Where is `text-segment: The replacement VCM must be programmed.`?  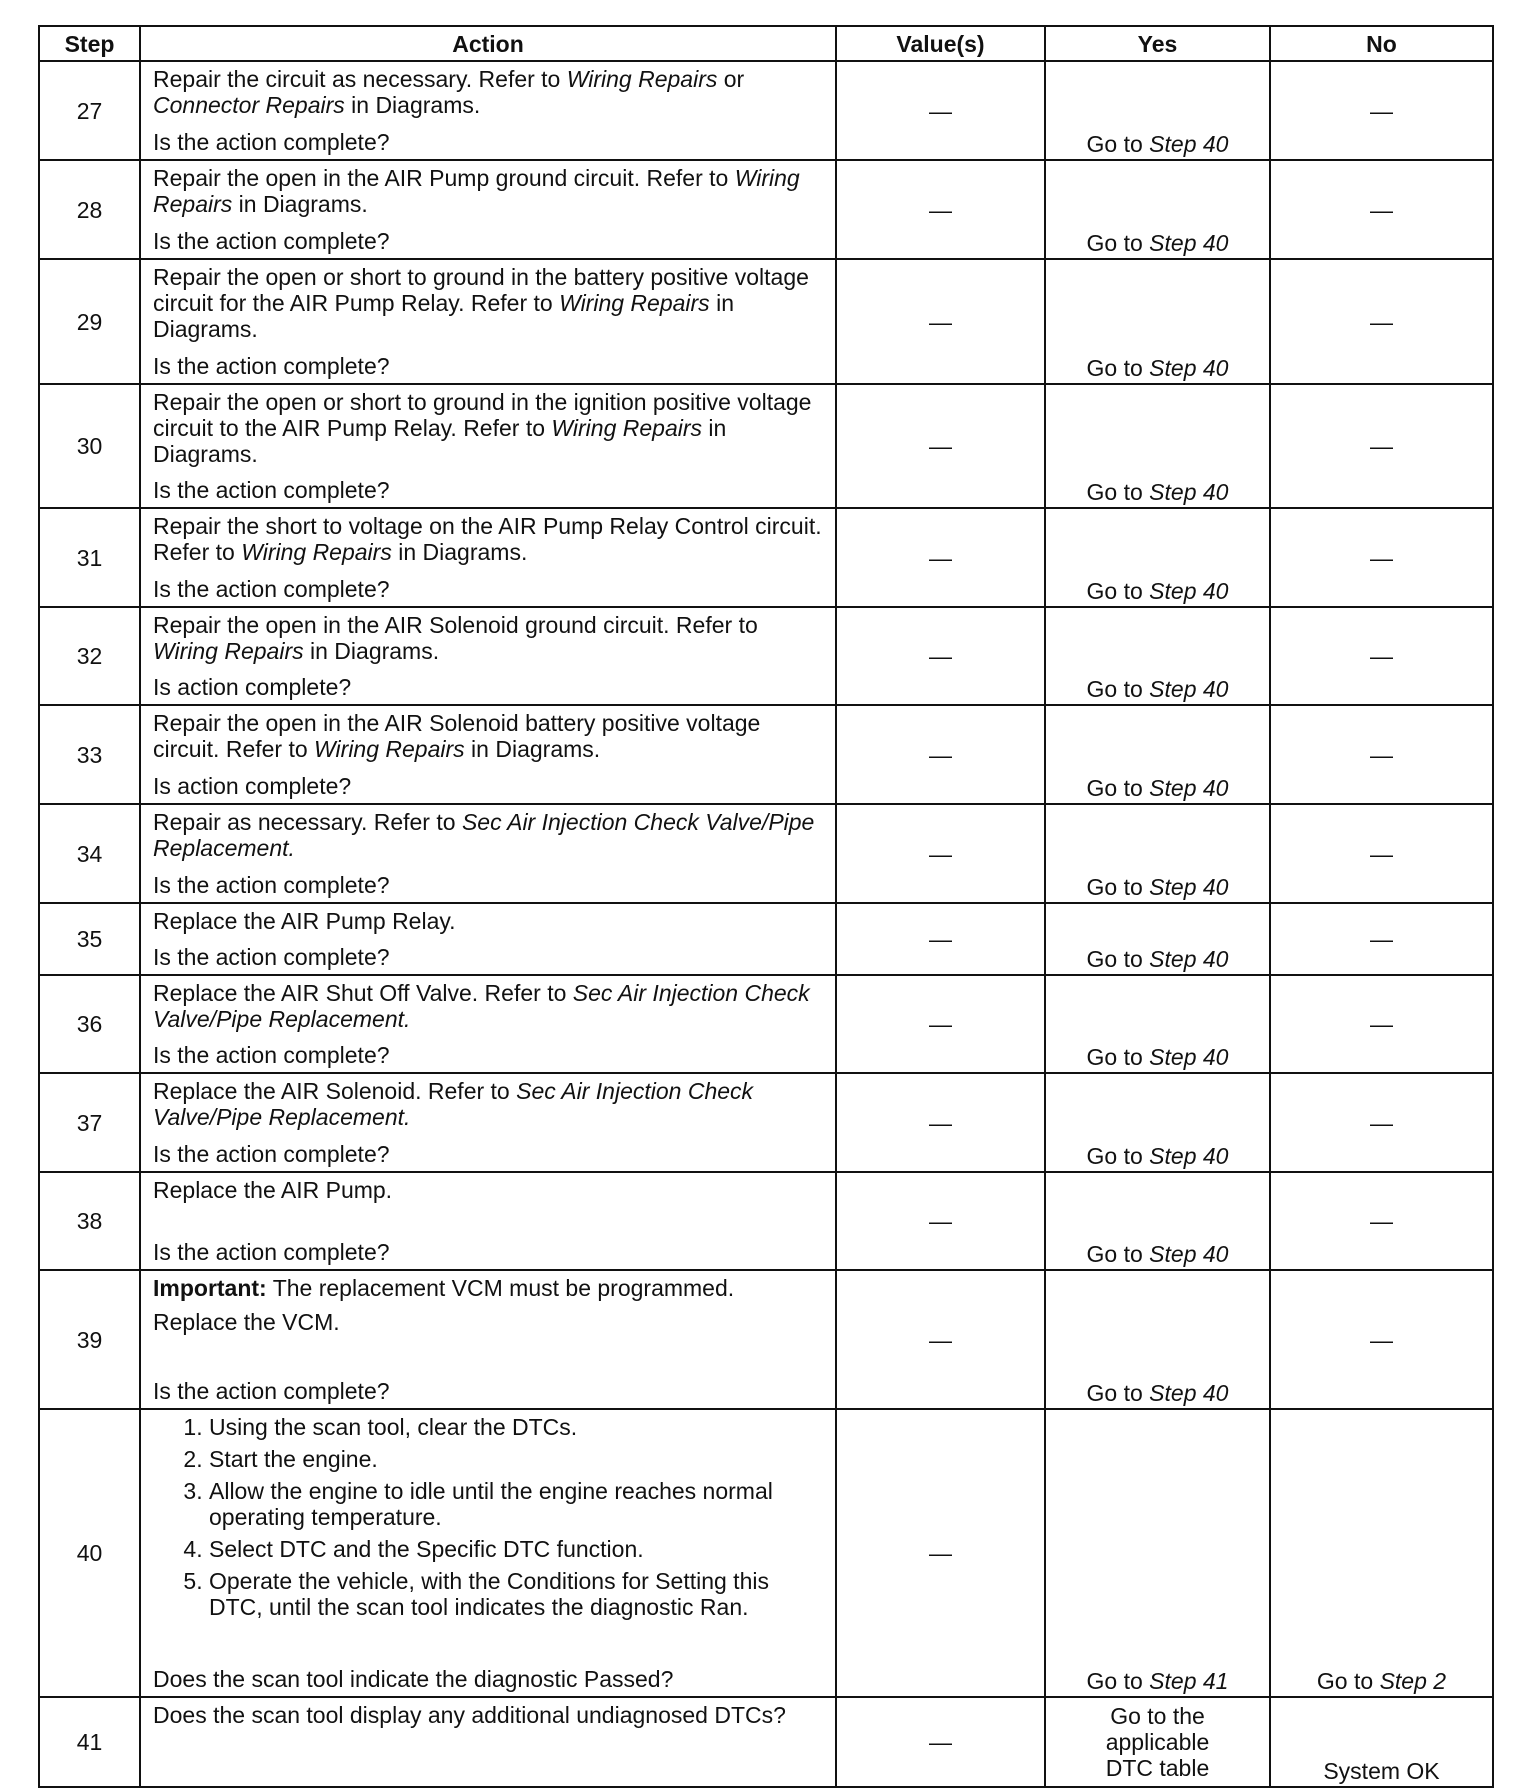 text-segment: The replacement VCM must be programmed. is located at coordinates (500, 1288).